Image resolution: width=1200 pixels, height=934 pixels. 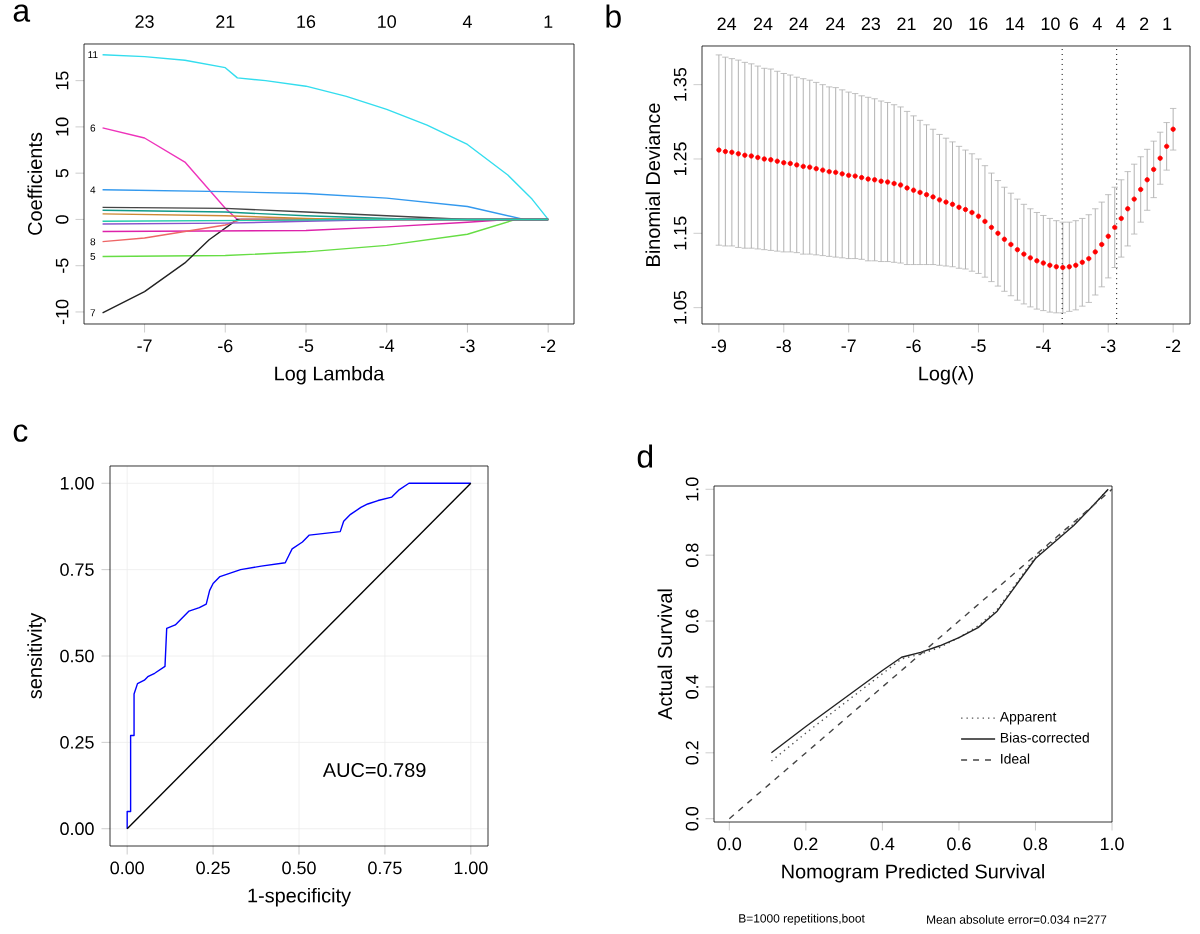 What do you see at coordinates (1035, 844) in the screenshot?
I see `x-tick-label: 0.8` at bounding box center [1035, 844].